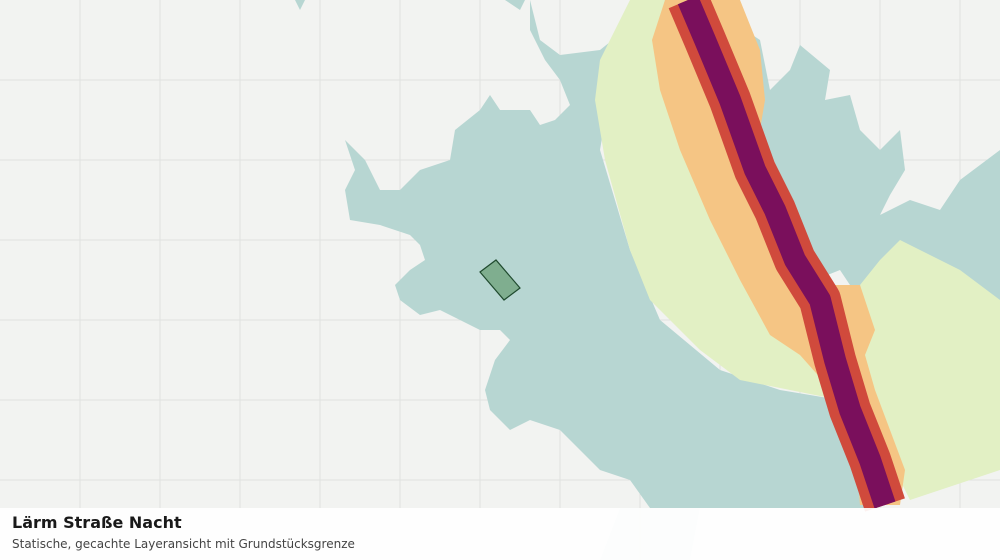  Describe the element at coordinates (97, 522) in the screenshot. I see `map-title: Lärm Straße Nacht` at that location.